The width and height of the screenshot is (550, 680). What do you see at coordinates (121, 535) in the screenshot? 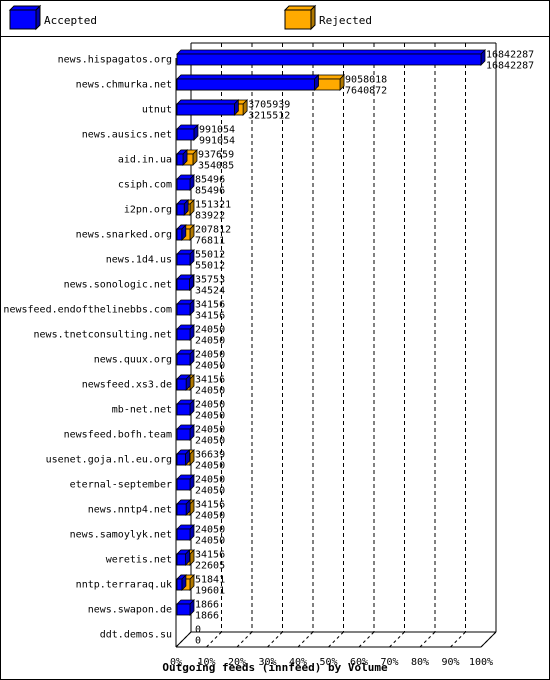
I see `category-label: news.samoylyk.net` at bounding box center [121, 535].